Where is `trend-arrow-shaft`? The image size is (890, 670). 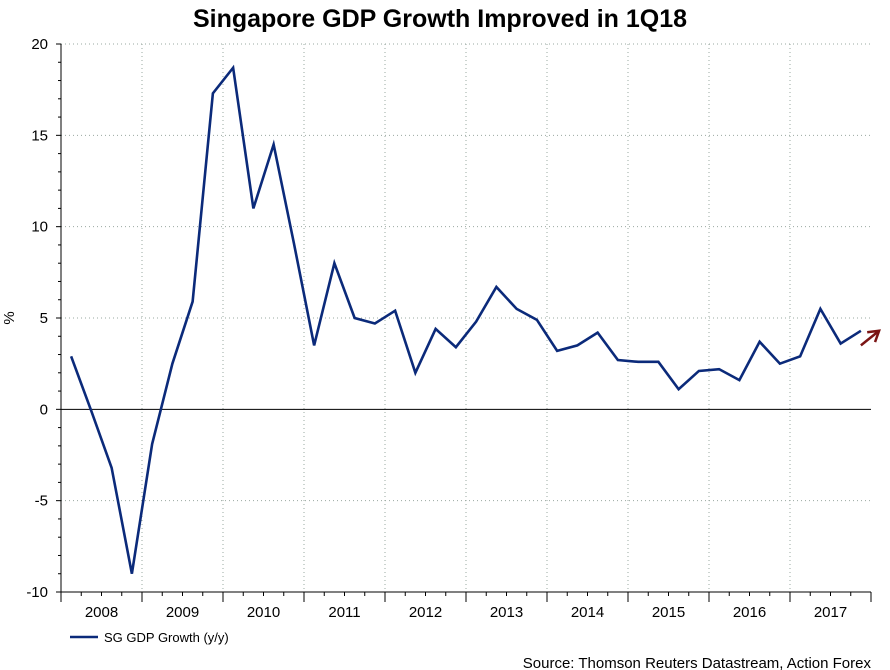 trend-arrow-shaft is located at coordinates (870, 338).